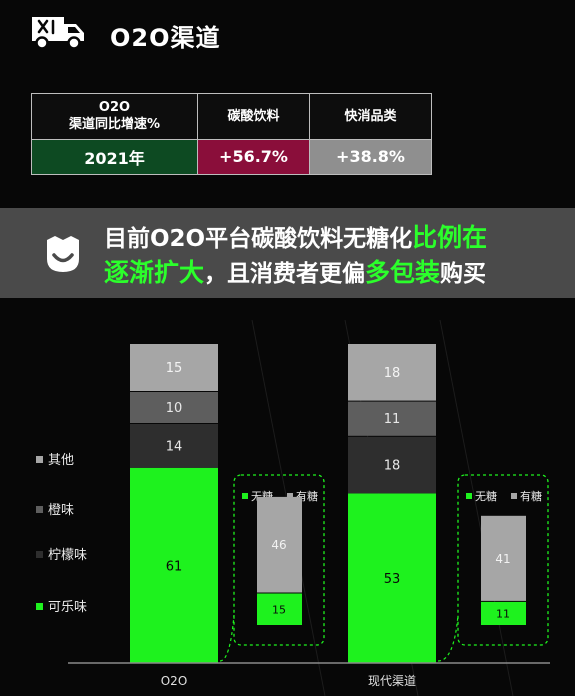 The image size is (575, 696). Describe the element at coordinates (531, 496) in the screenshot. I see `sugar-legend-label: 有糖` at that location.